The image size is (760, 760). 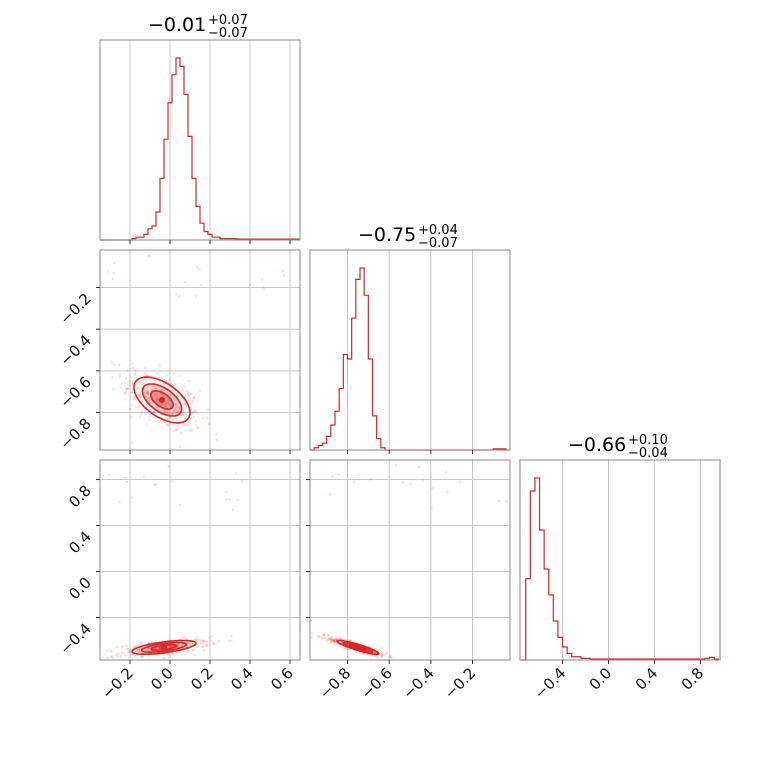 I want to click on x-tick-label: 0.4, so click(x=647, y=679).